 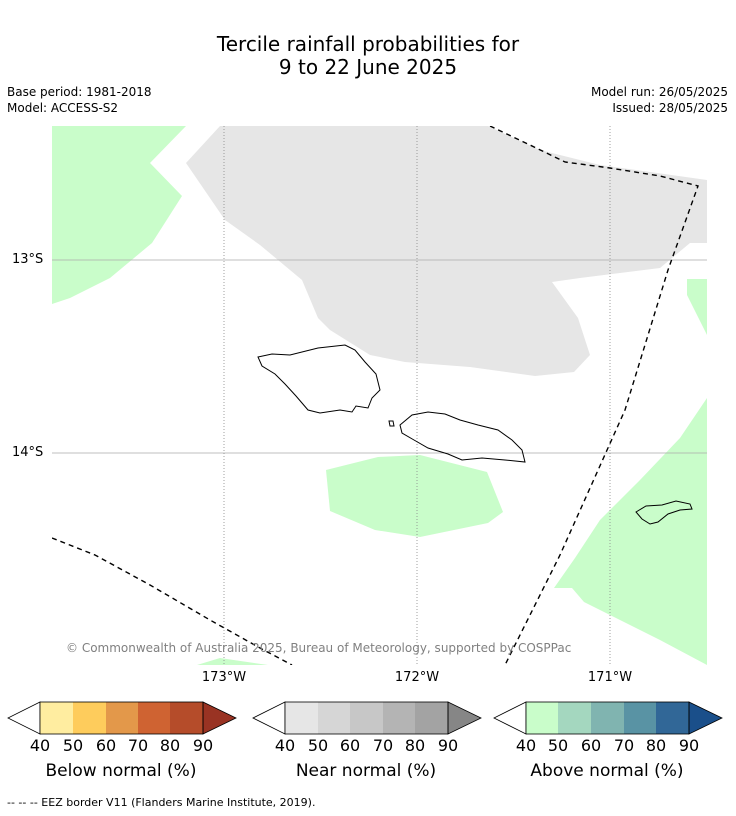 What do you see at coordinates (607, 771) in the screenshot?
I see `colorbar-above-label: Above normal (%)` at bounding box center [607, 771].